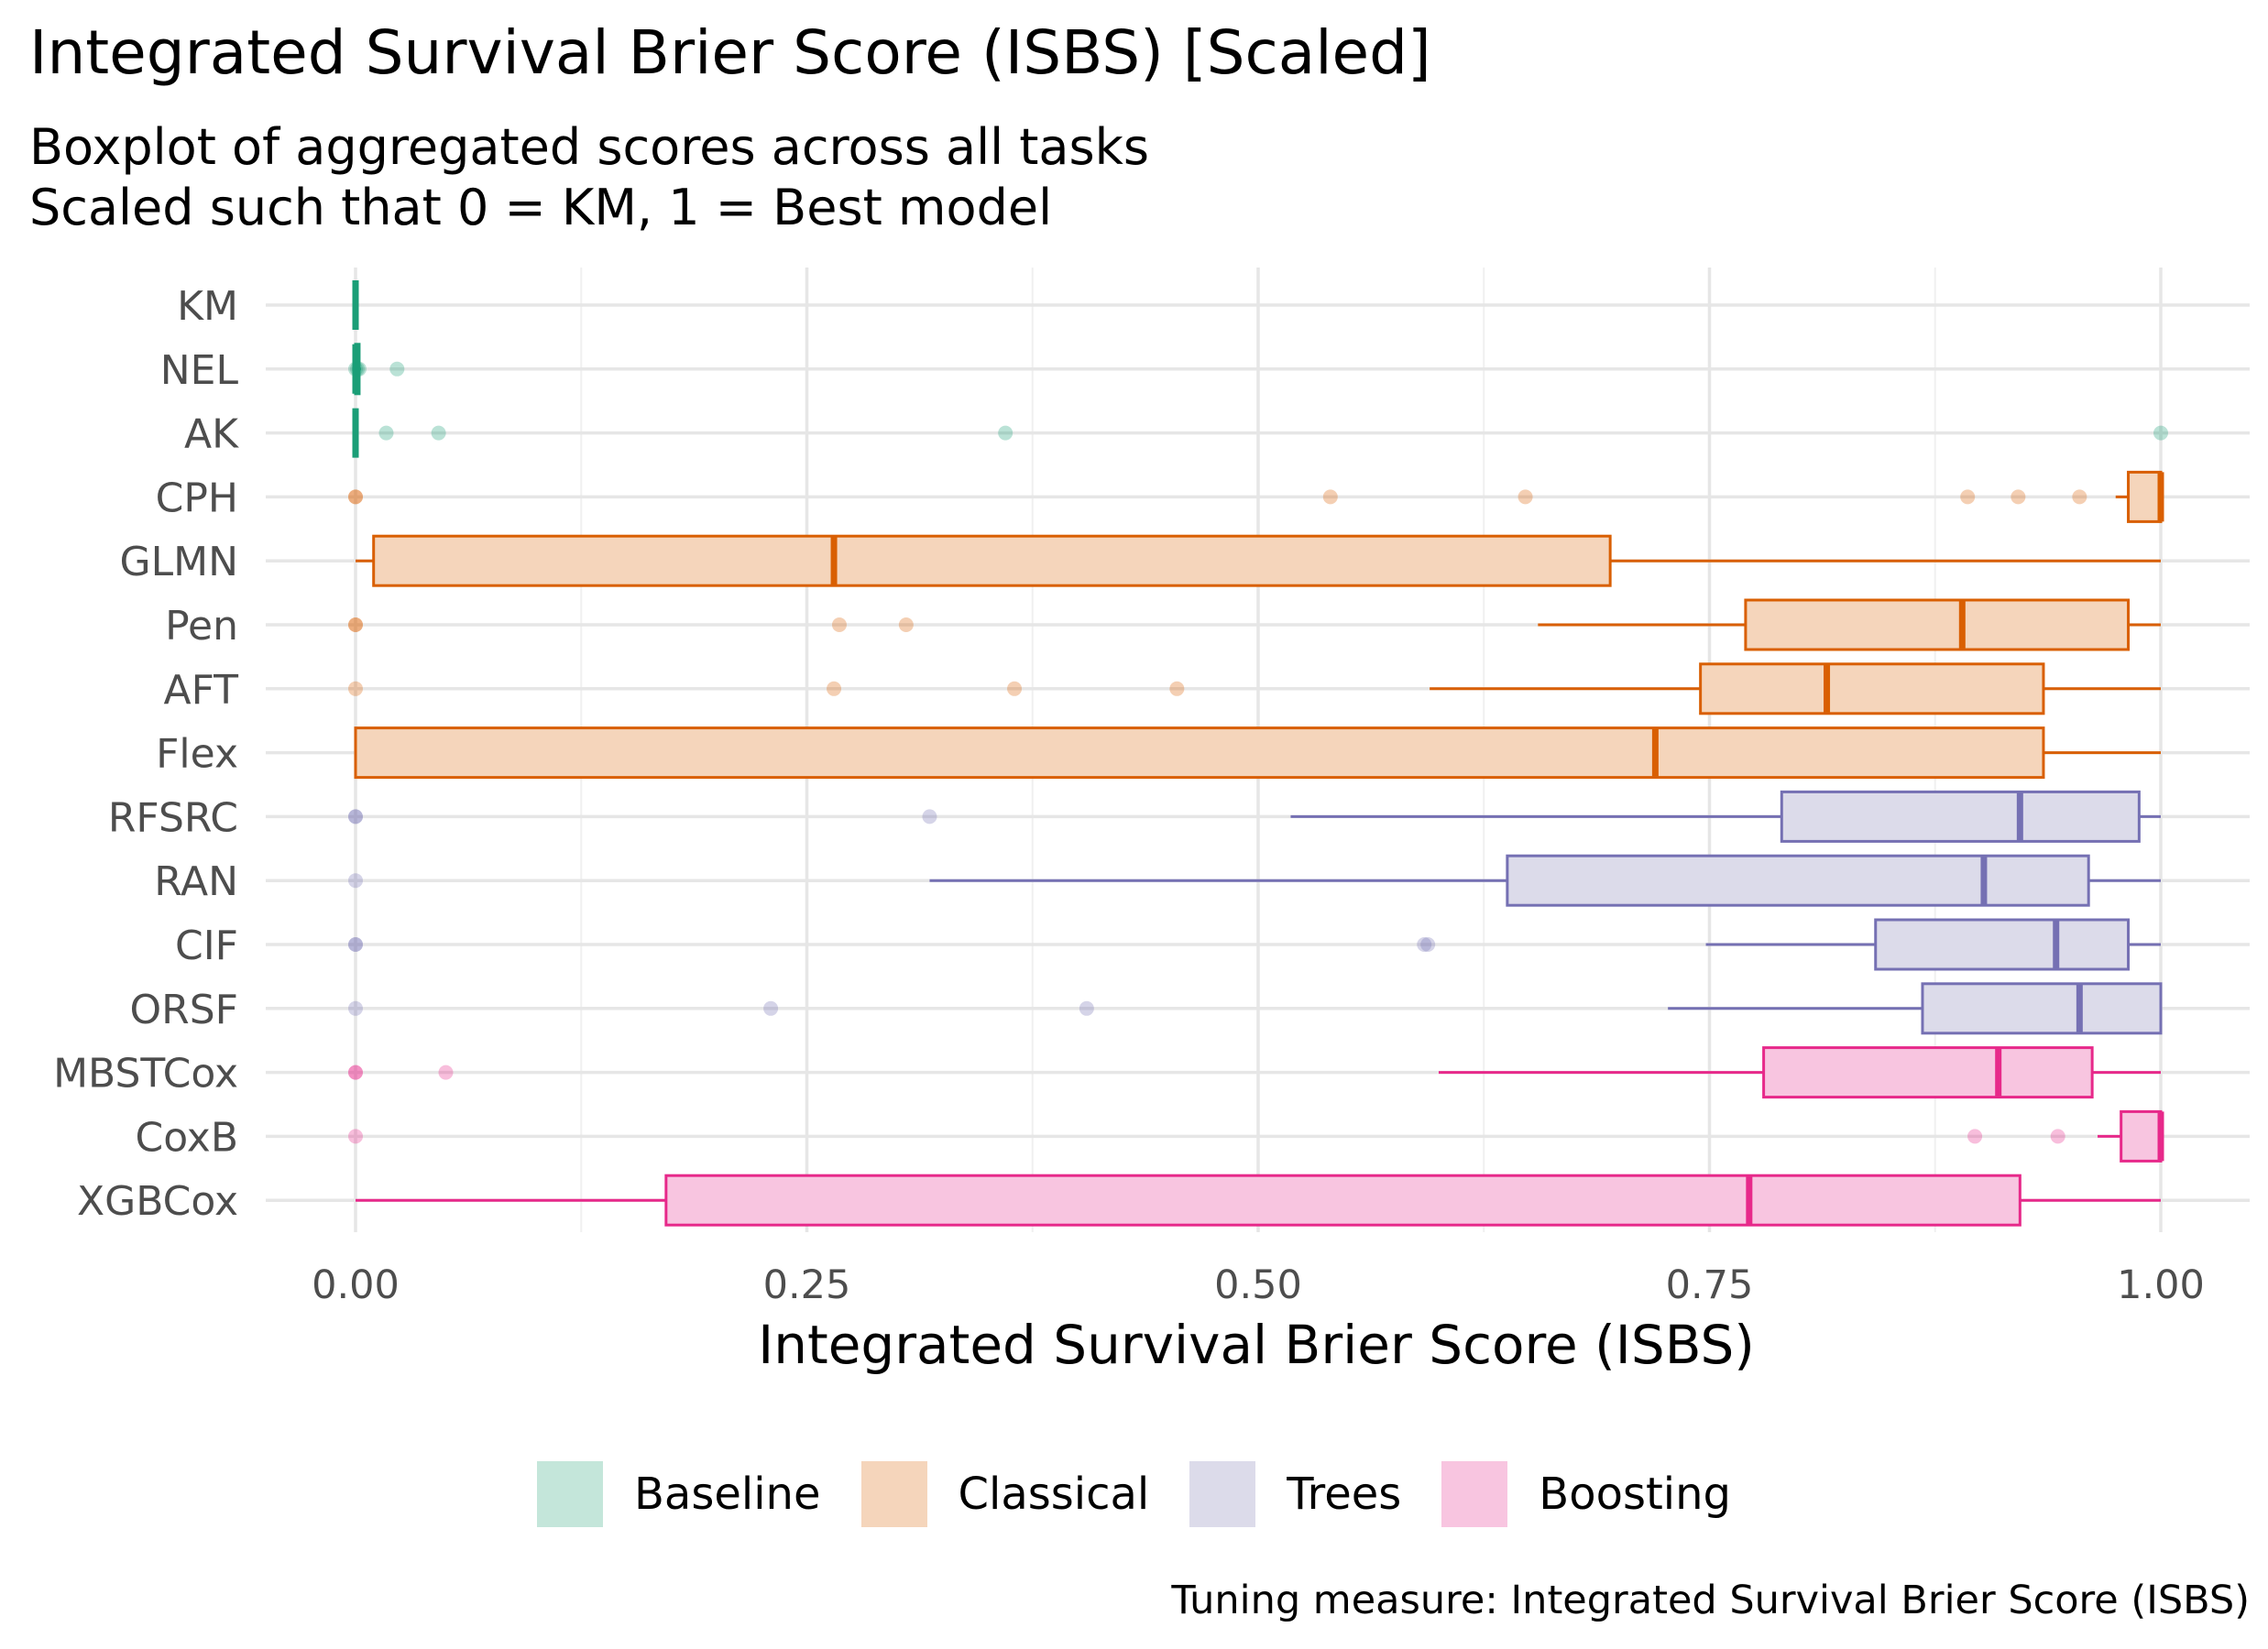 This screenshot has height=1649, width=2268. I want to click on legend-label: Trees, so click(1344, 1494).